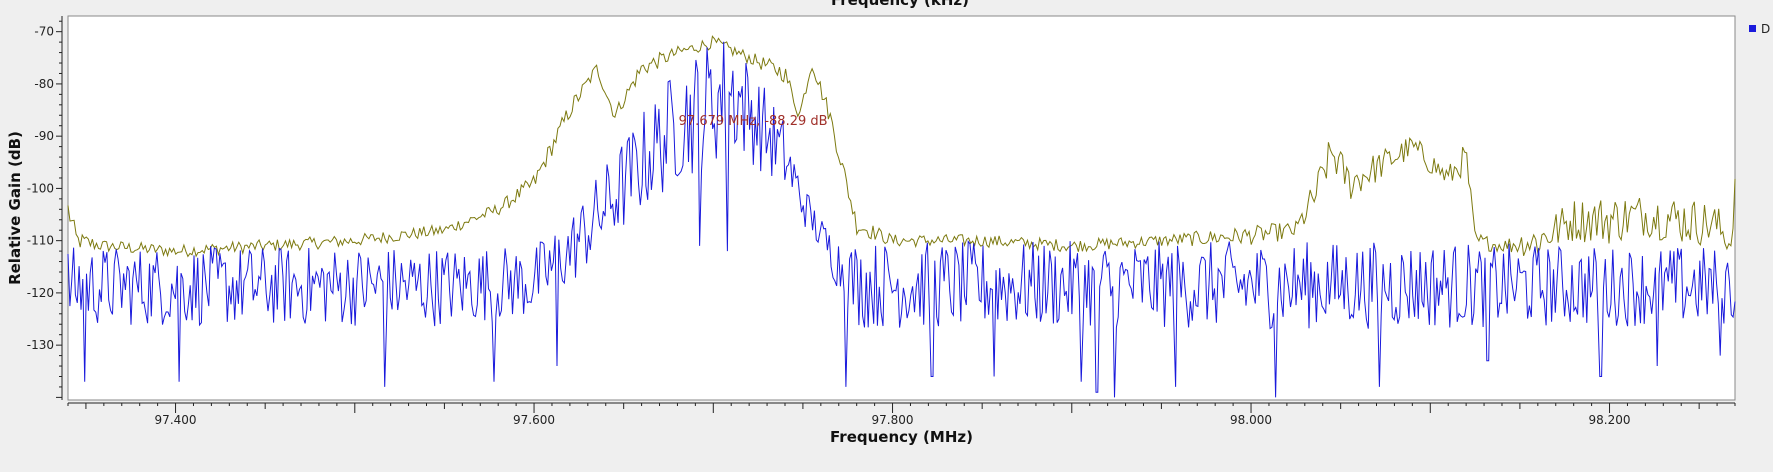  Describe the element at coordinates (40, 345) in the screenshot. I see `y-tick-label: -130` at that location.